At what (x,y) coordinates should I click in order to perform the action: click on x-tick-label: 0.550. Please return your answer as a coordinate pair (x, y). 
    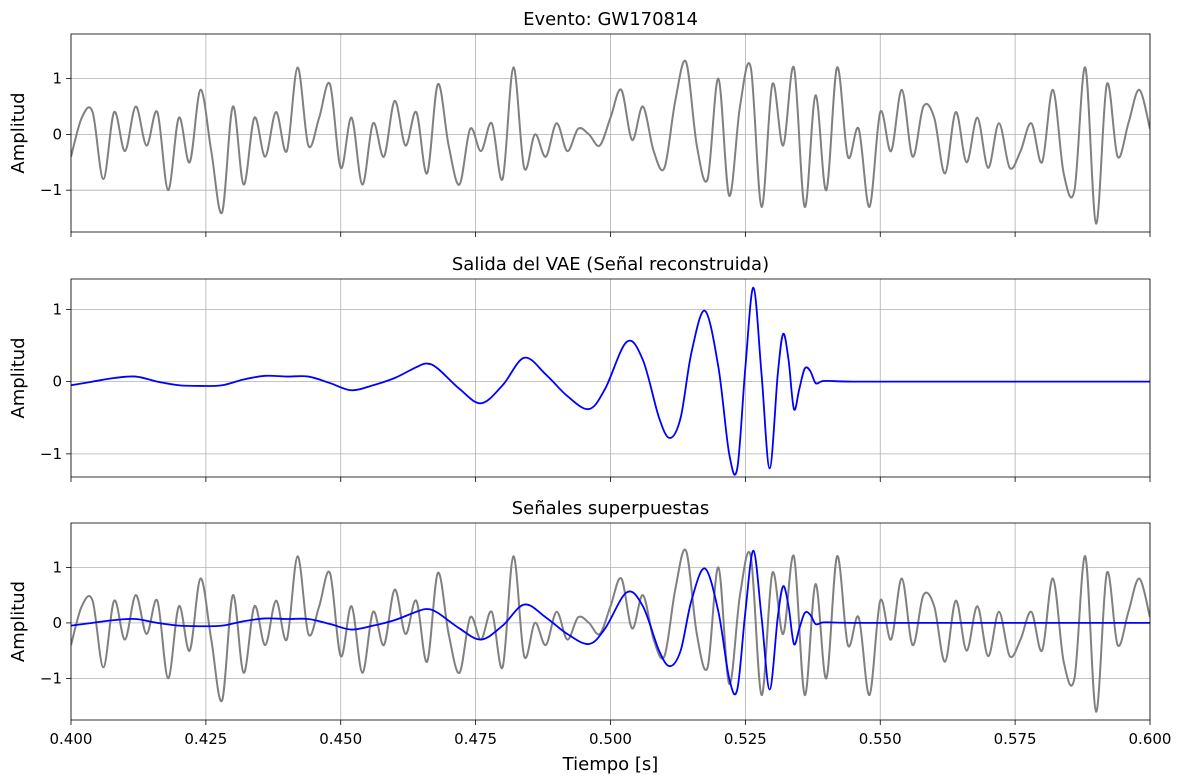
    Looking at the image, I should click on (880, 739).